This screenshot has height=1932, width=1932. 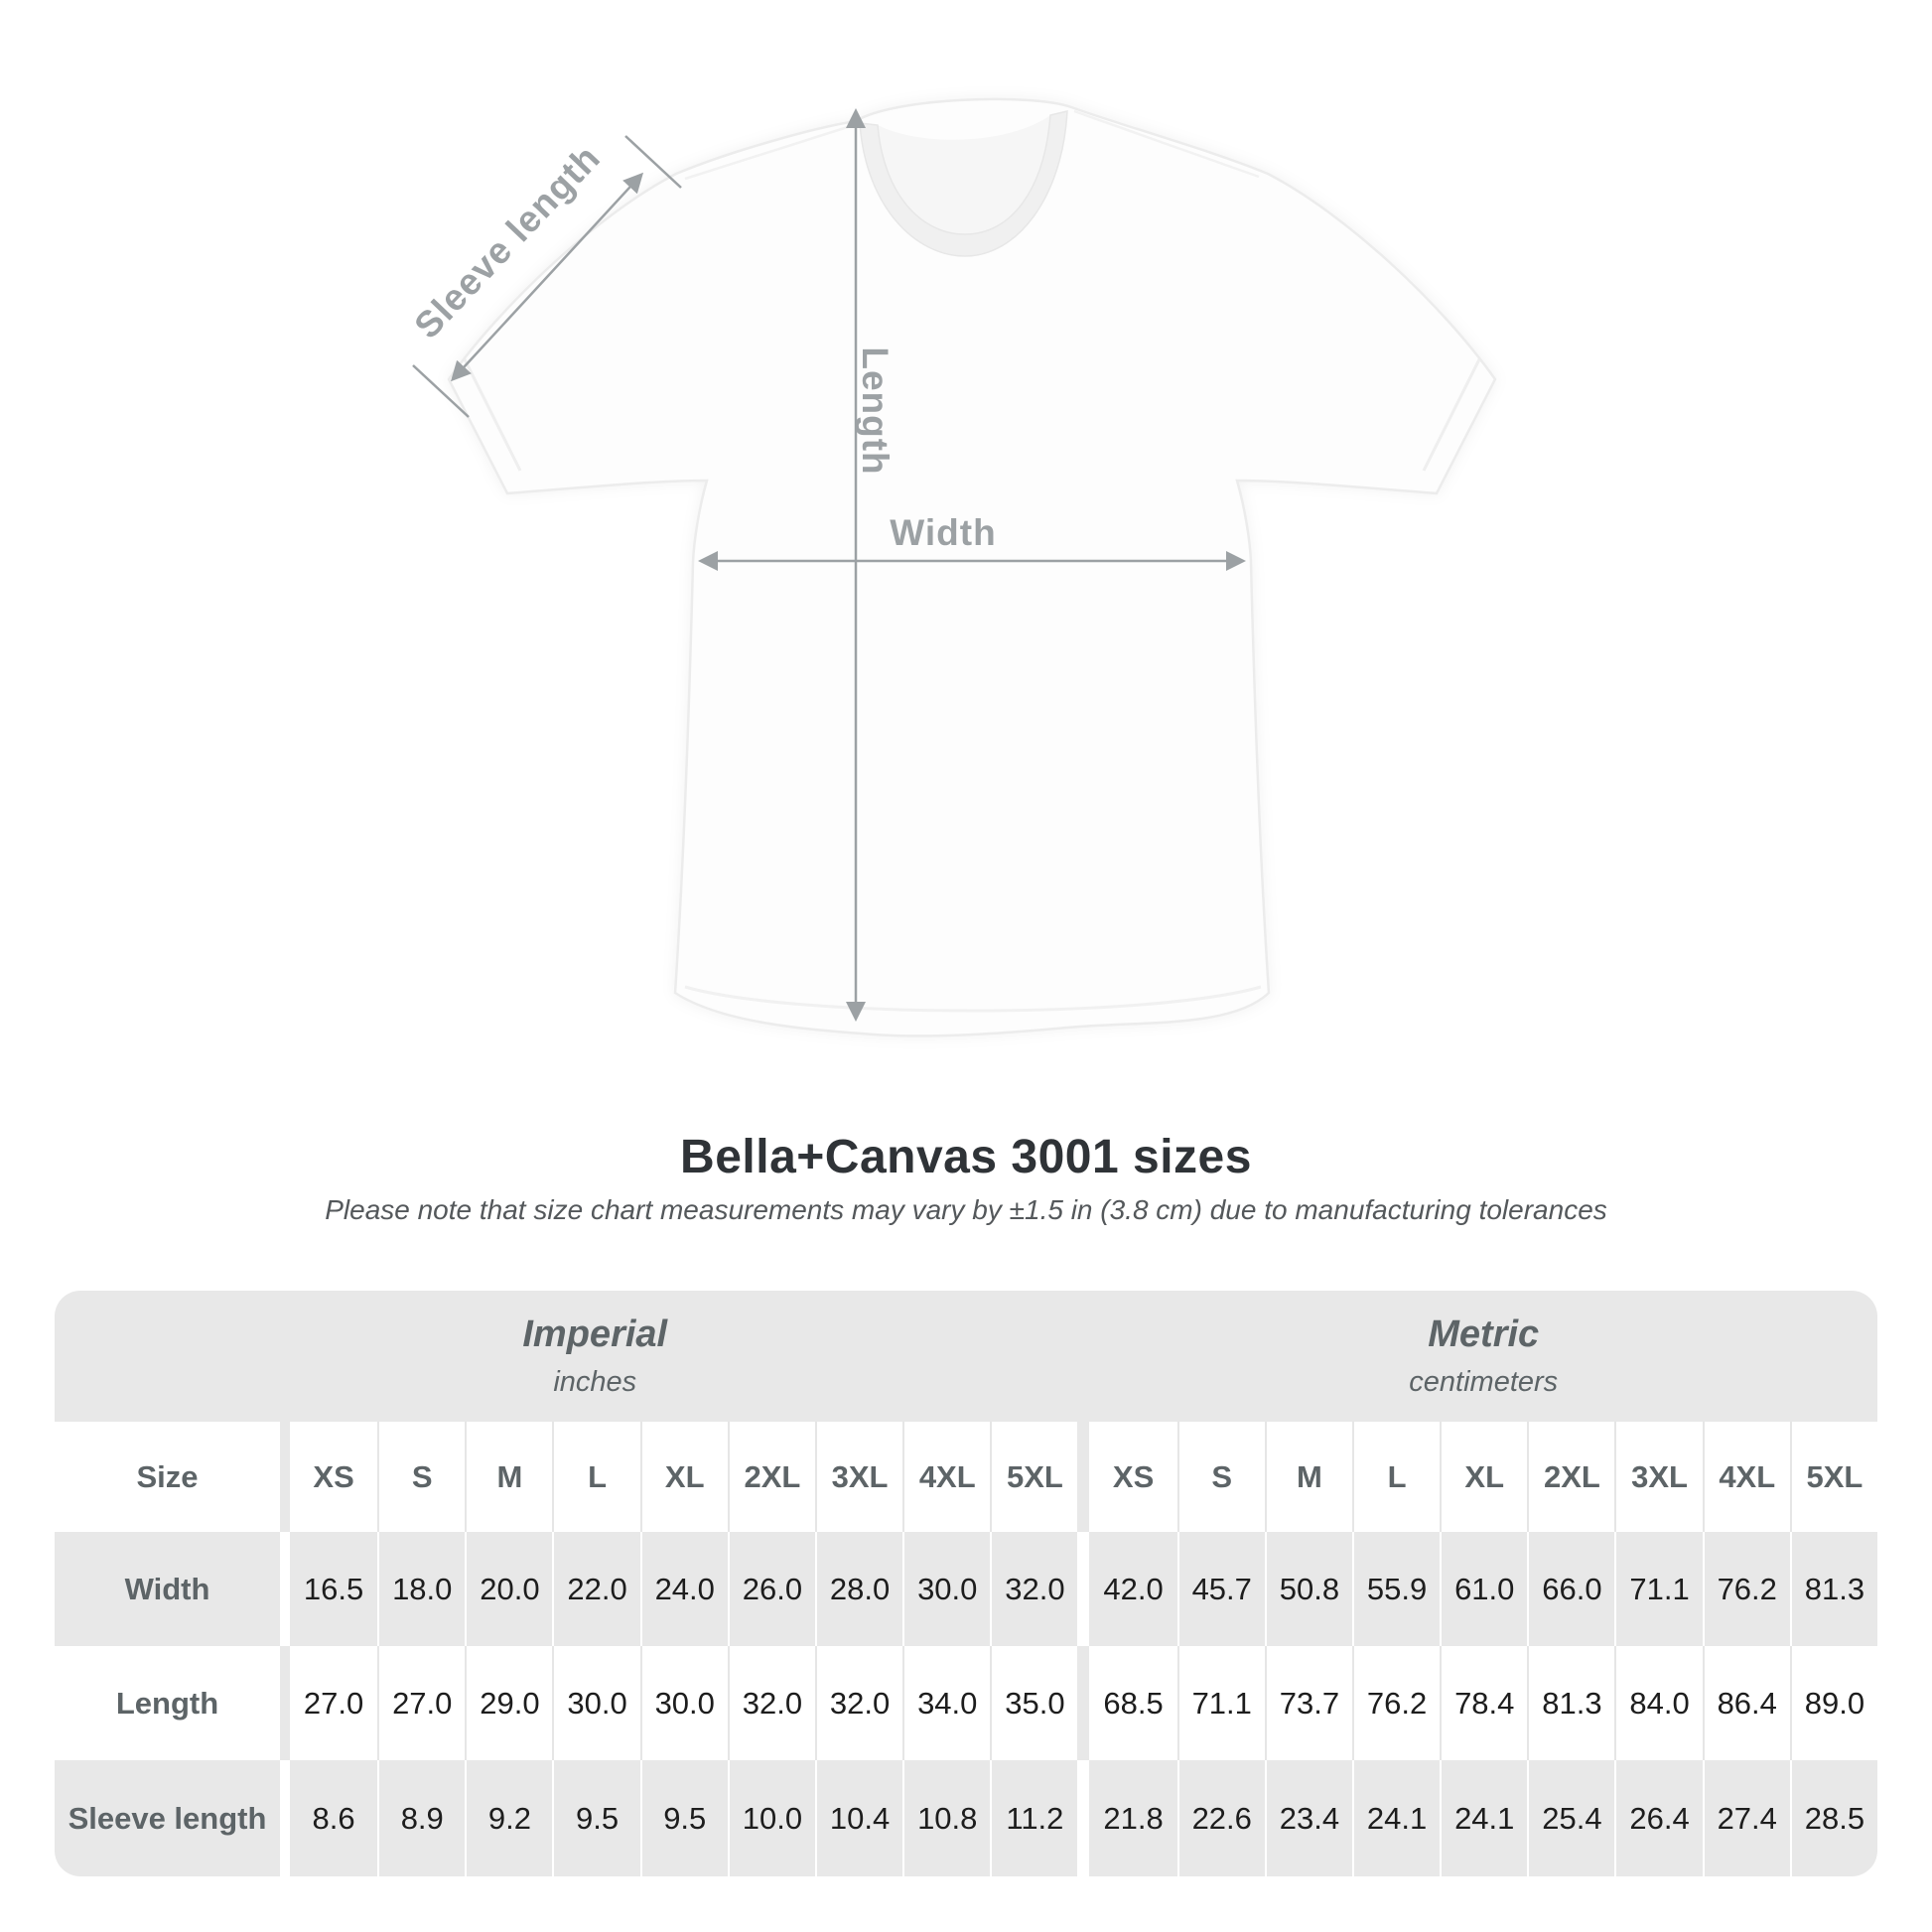 I want to click on imperial-group-unit: inches, so click(x=595, y=1382).